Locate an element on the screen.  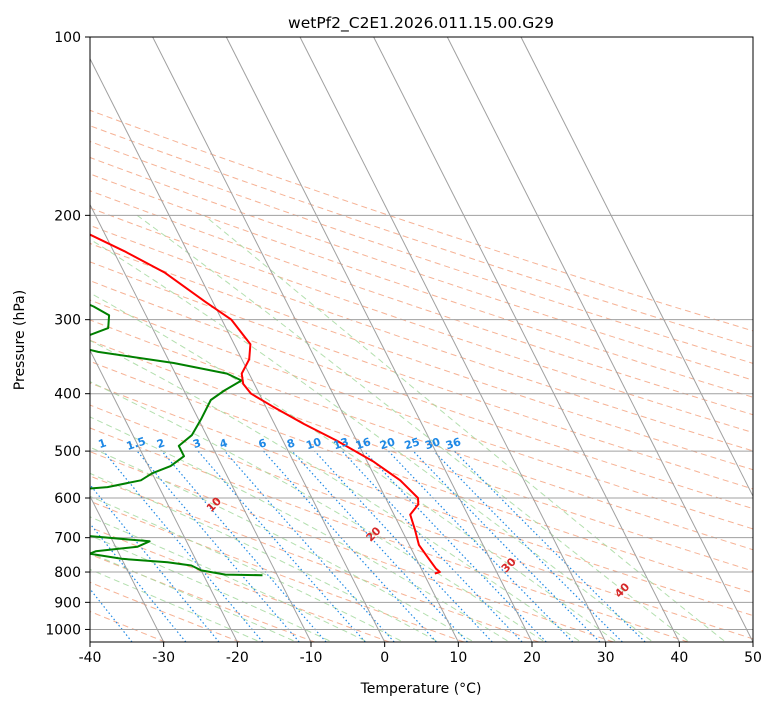
y-tick-label: 1000 is located at coordinates (63, 630).